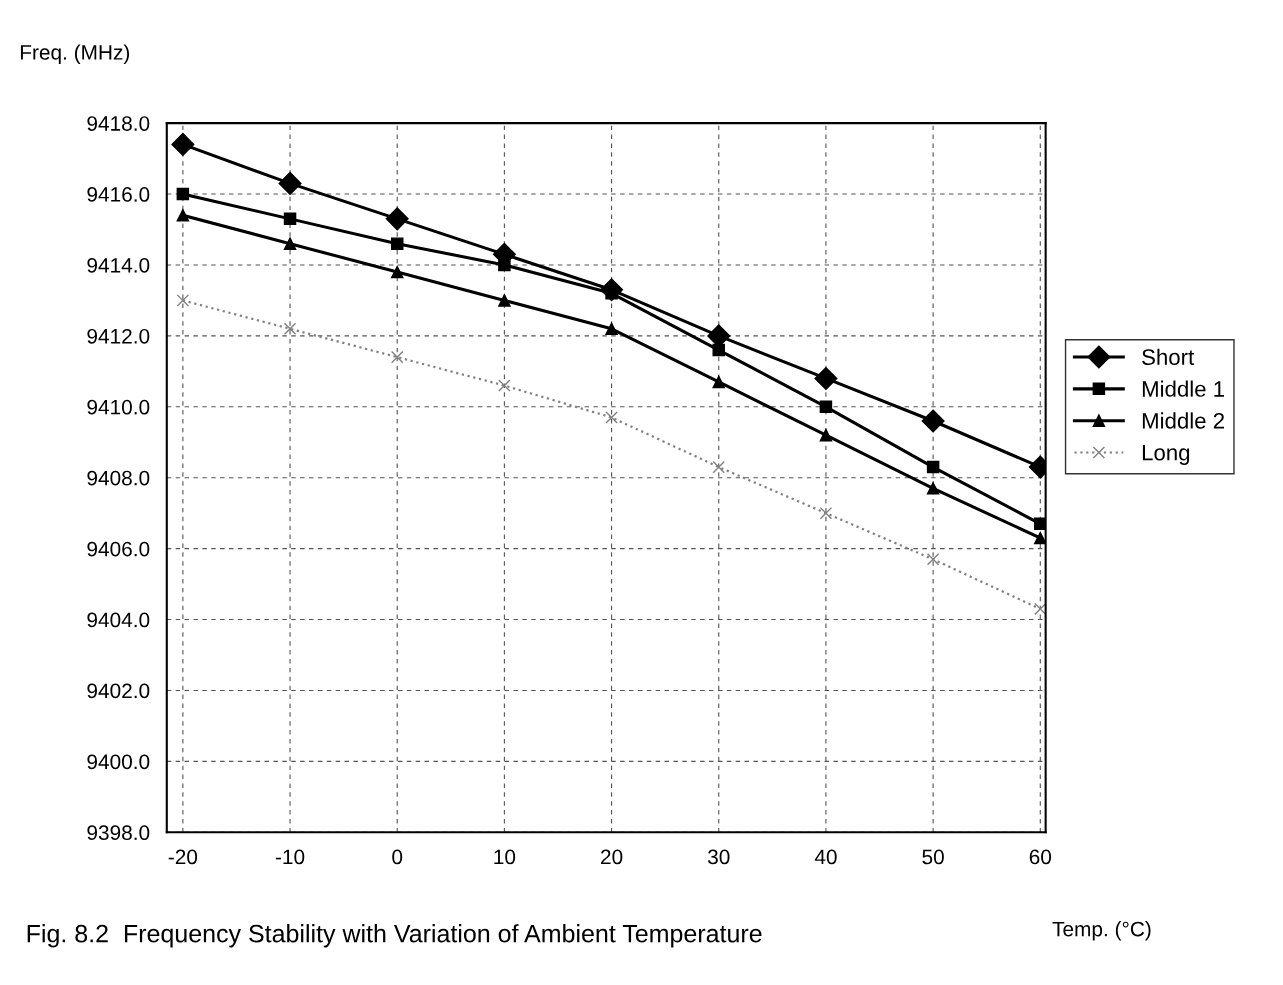  Describe the element at coordinates (290, 857) in the screenshot. I see `x-tick-label: -10` at that location.